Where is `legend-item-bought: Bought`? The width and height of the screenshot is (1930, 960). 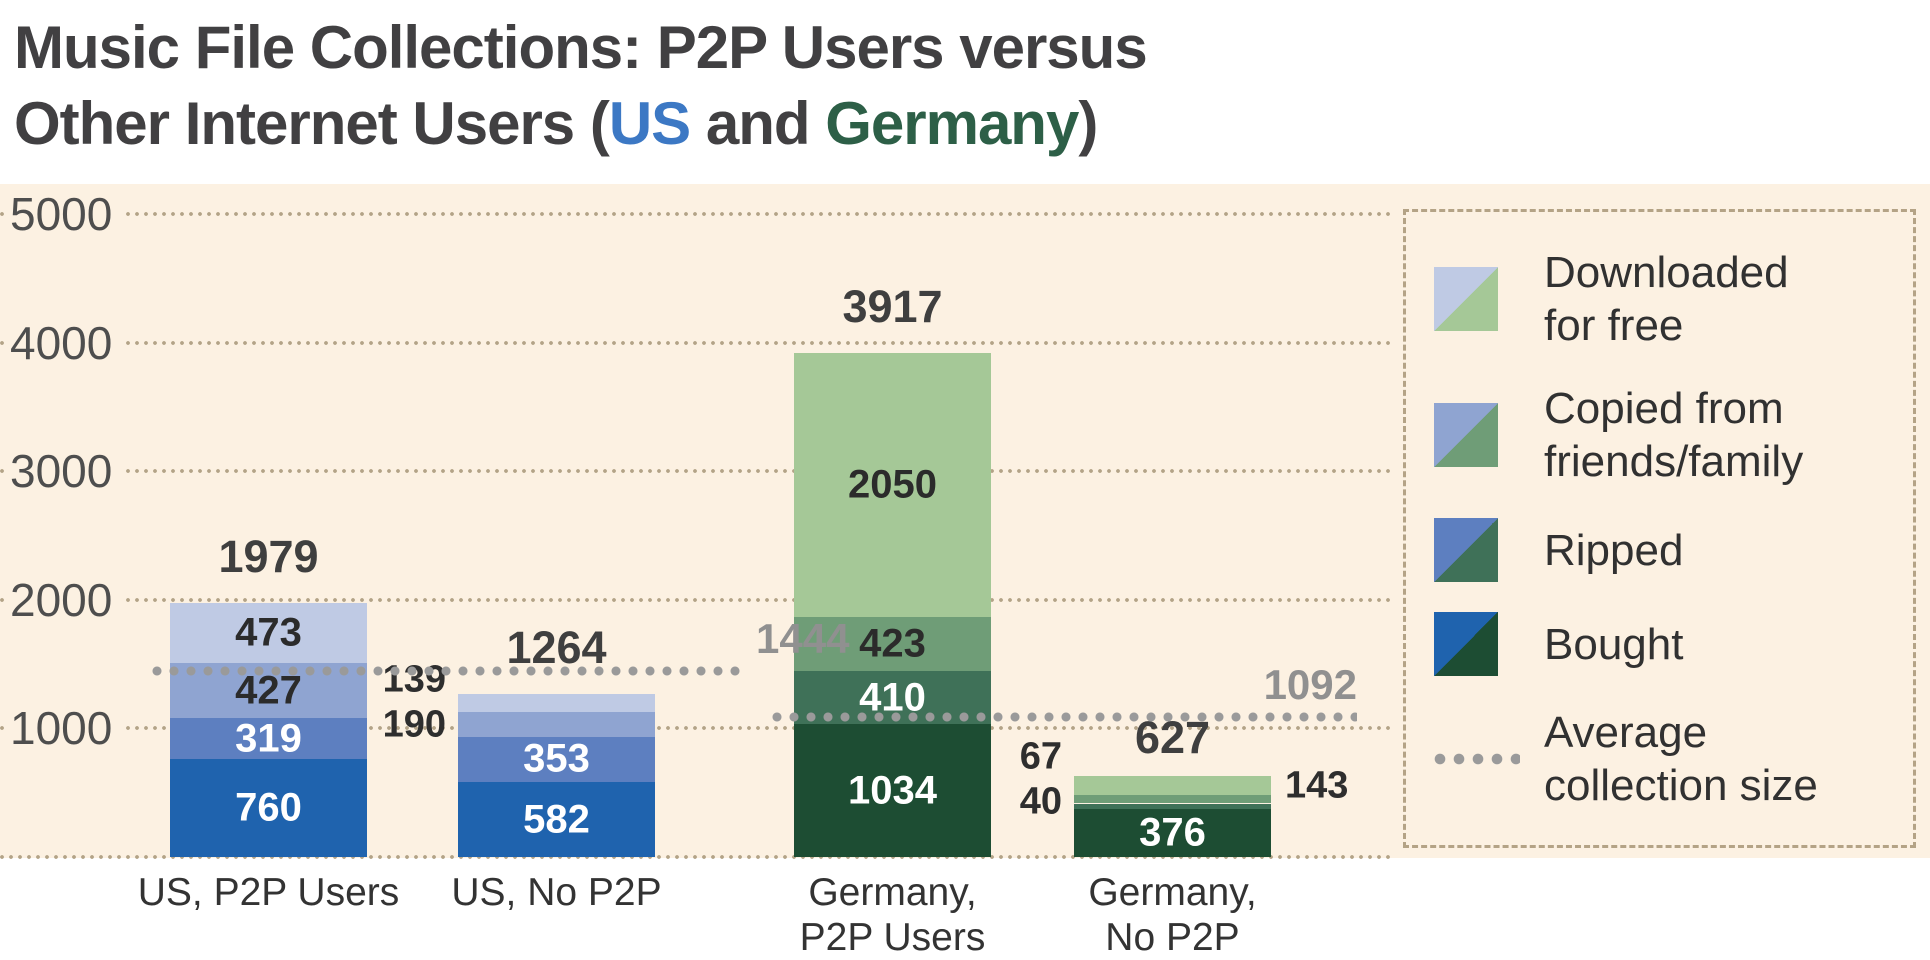
legend-item-bought: Bought is located at coordinates (1665, 644).